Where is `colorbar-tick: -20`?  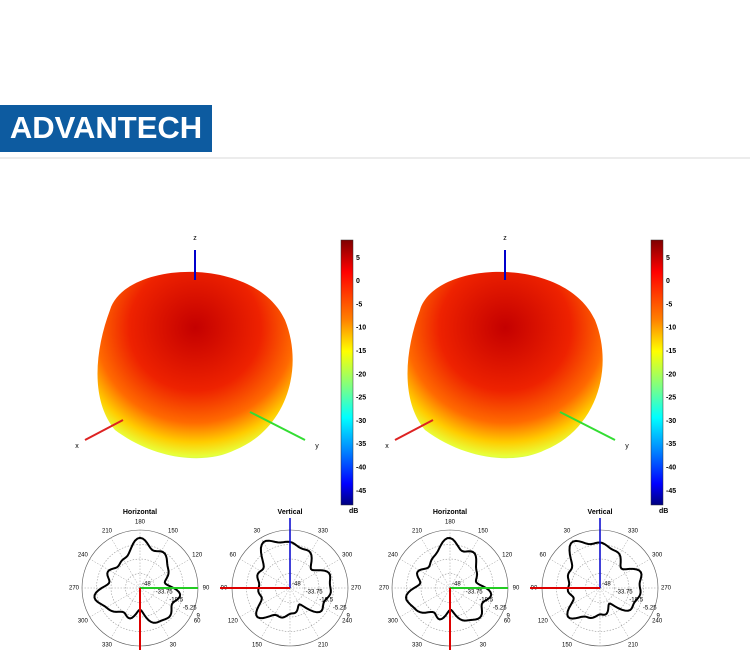
colorbar-tick: -20 is located at coordinates (671, 374).